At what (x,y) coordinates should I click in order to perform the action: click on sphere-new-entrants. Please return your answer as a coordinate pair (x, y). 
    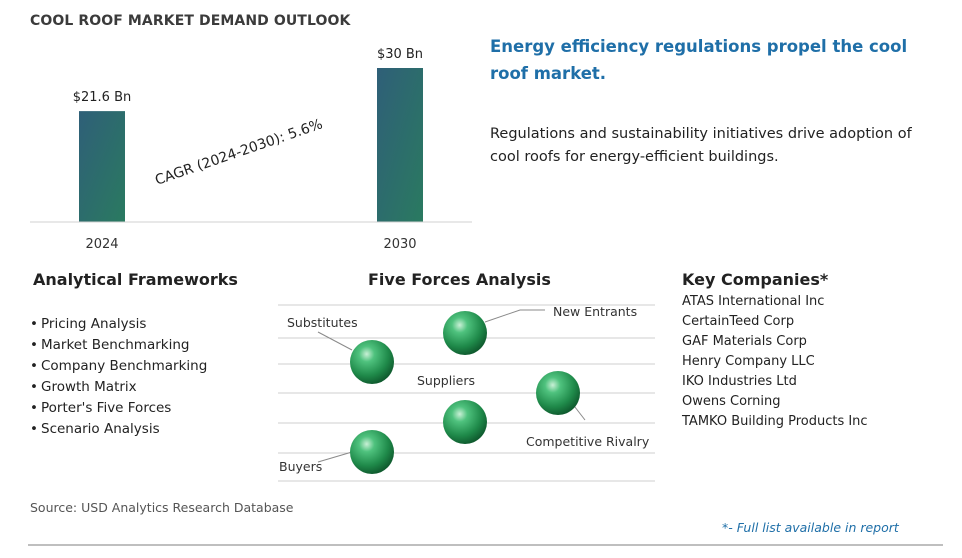
    Looking at the image, I should click on (465, 333).